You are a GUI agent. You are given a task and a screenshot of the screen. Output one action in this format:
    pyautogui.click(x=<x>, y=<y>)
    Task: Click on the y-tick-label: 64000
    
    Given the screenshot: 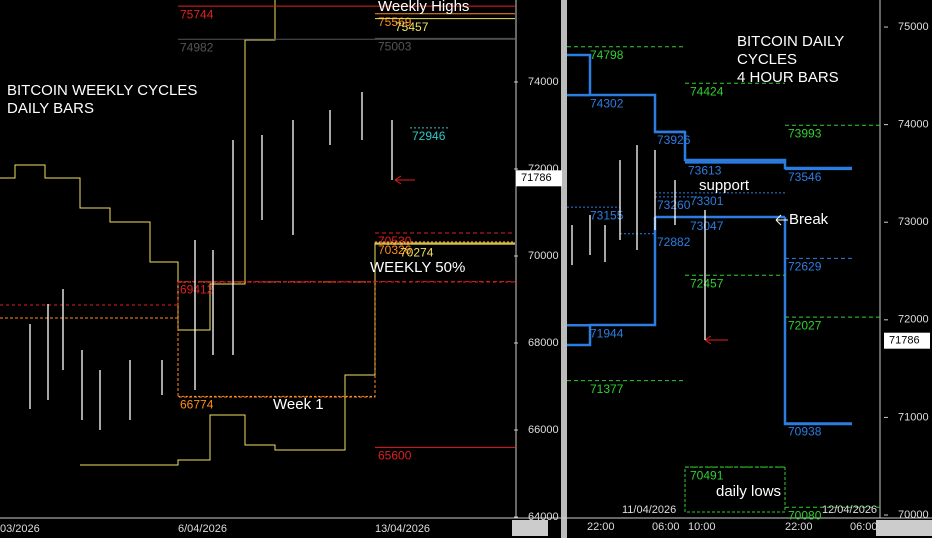 What is the action you would take?
    pyautogui.click(x=543, y=517)
    